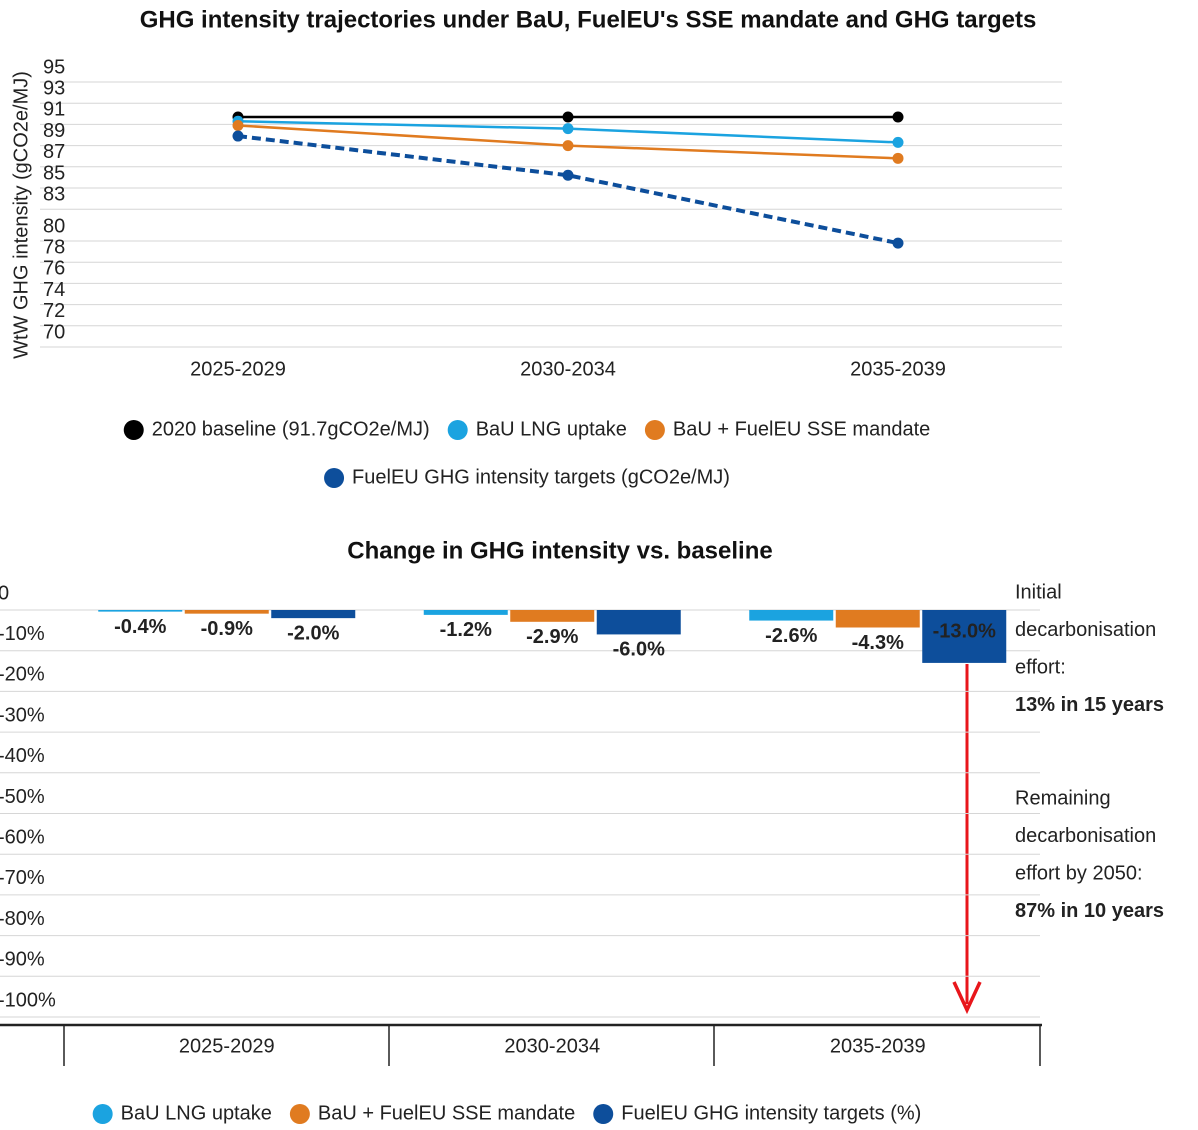 This screenshot has height=1130, width=1198. What do you see at coordinates (1079, 873) in the screenshot?
I see `annotation: effort by 2050:` at bounding box center [1079, 873].